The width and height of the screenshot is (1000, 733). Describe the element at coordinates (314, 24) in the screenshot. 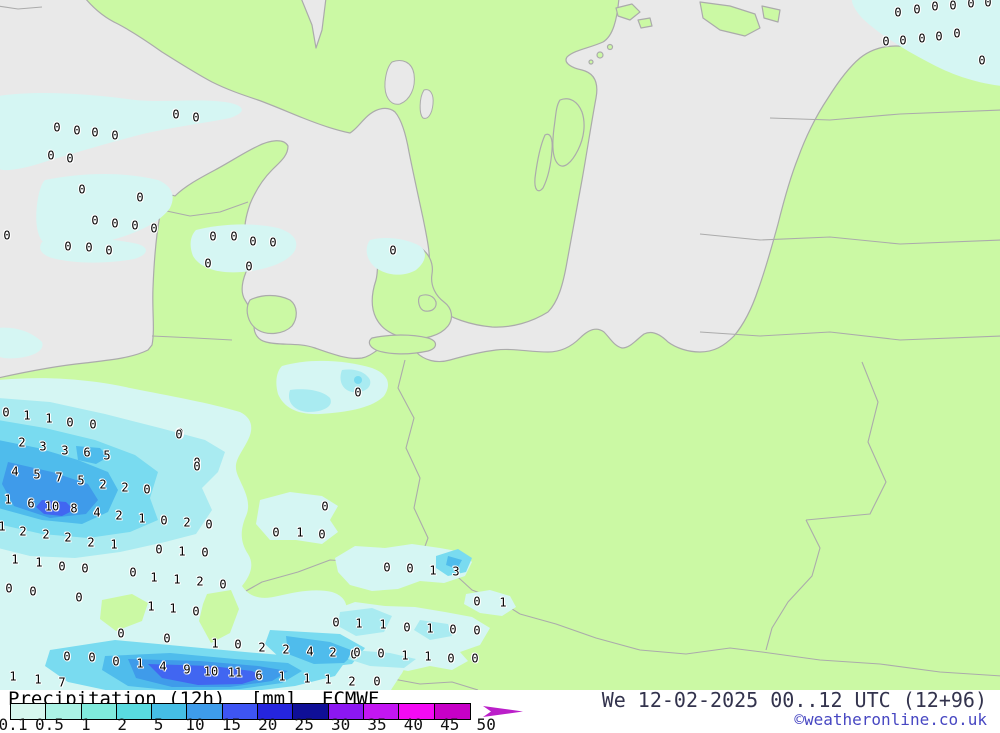

I see `oslofjord` at that location.